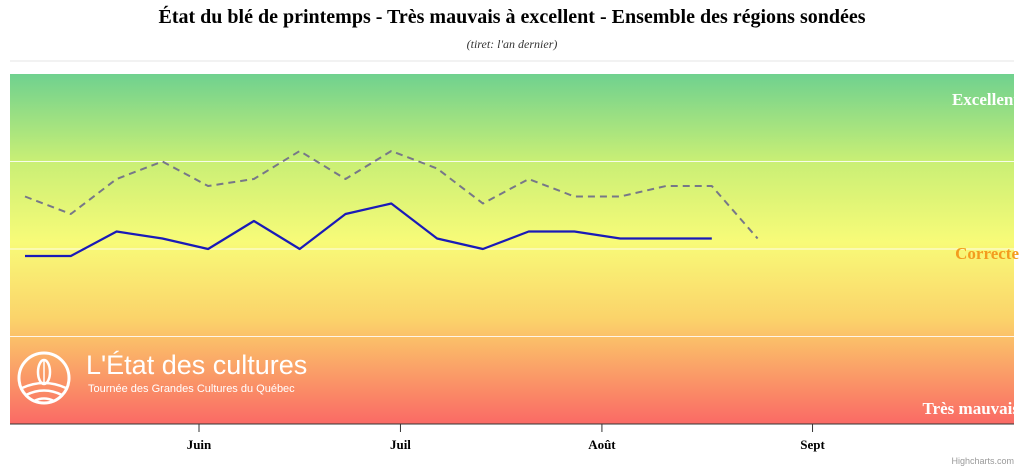 The image size is (1024, 468). I want to click on series-line-last-year, so click(391, 195).